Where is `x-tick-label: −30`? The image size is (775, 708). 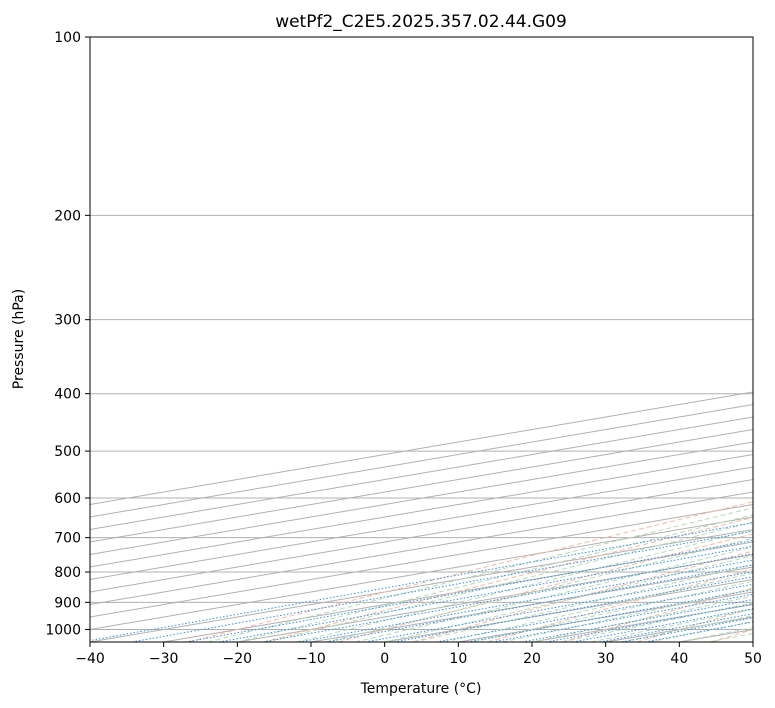
x-tick-label: −30 is located at coordinates (164, 659).